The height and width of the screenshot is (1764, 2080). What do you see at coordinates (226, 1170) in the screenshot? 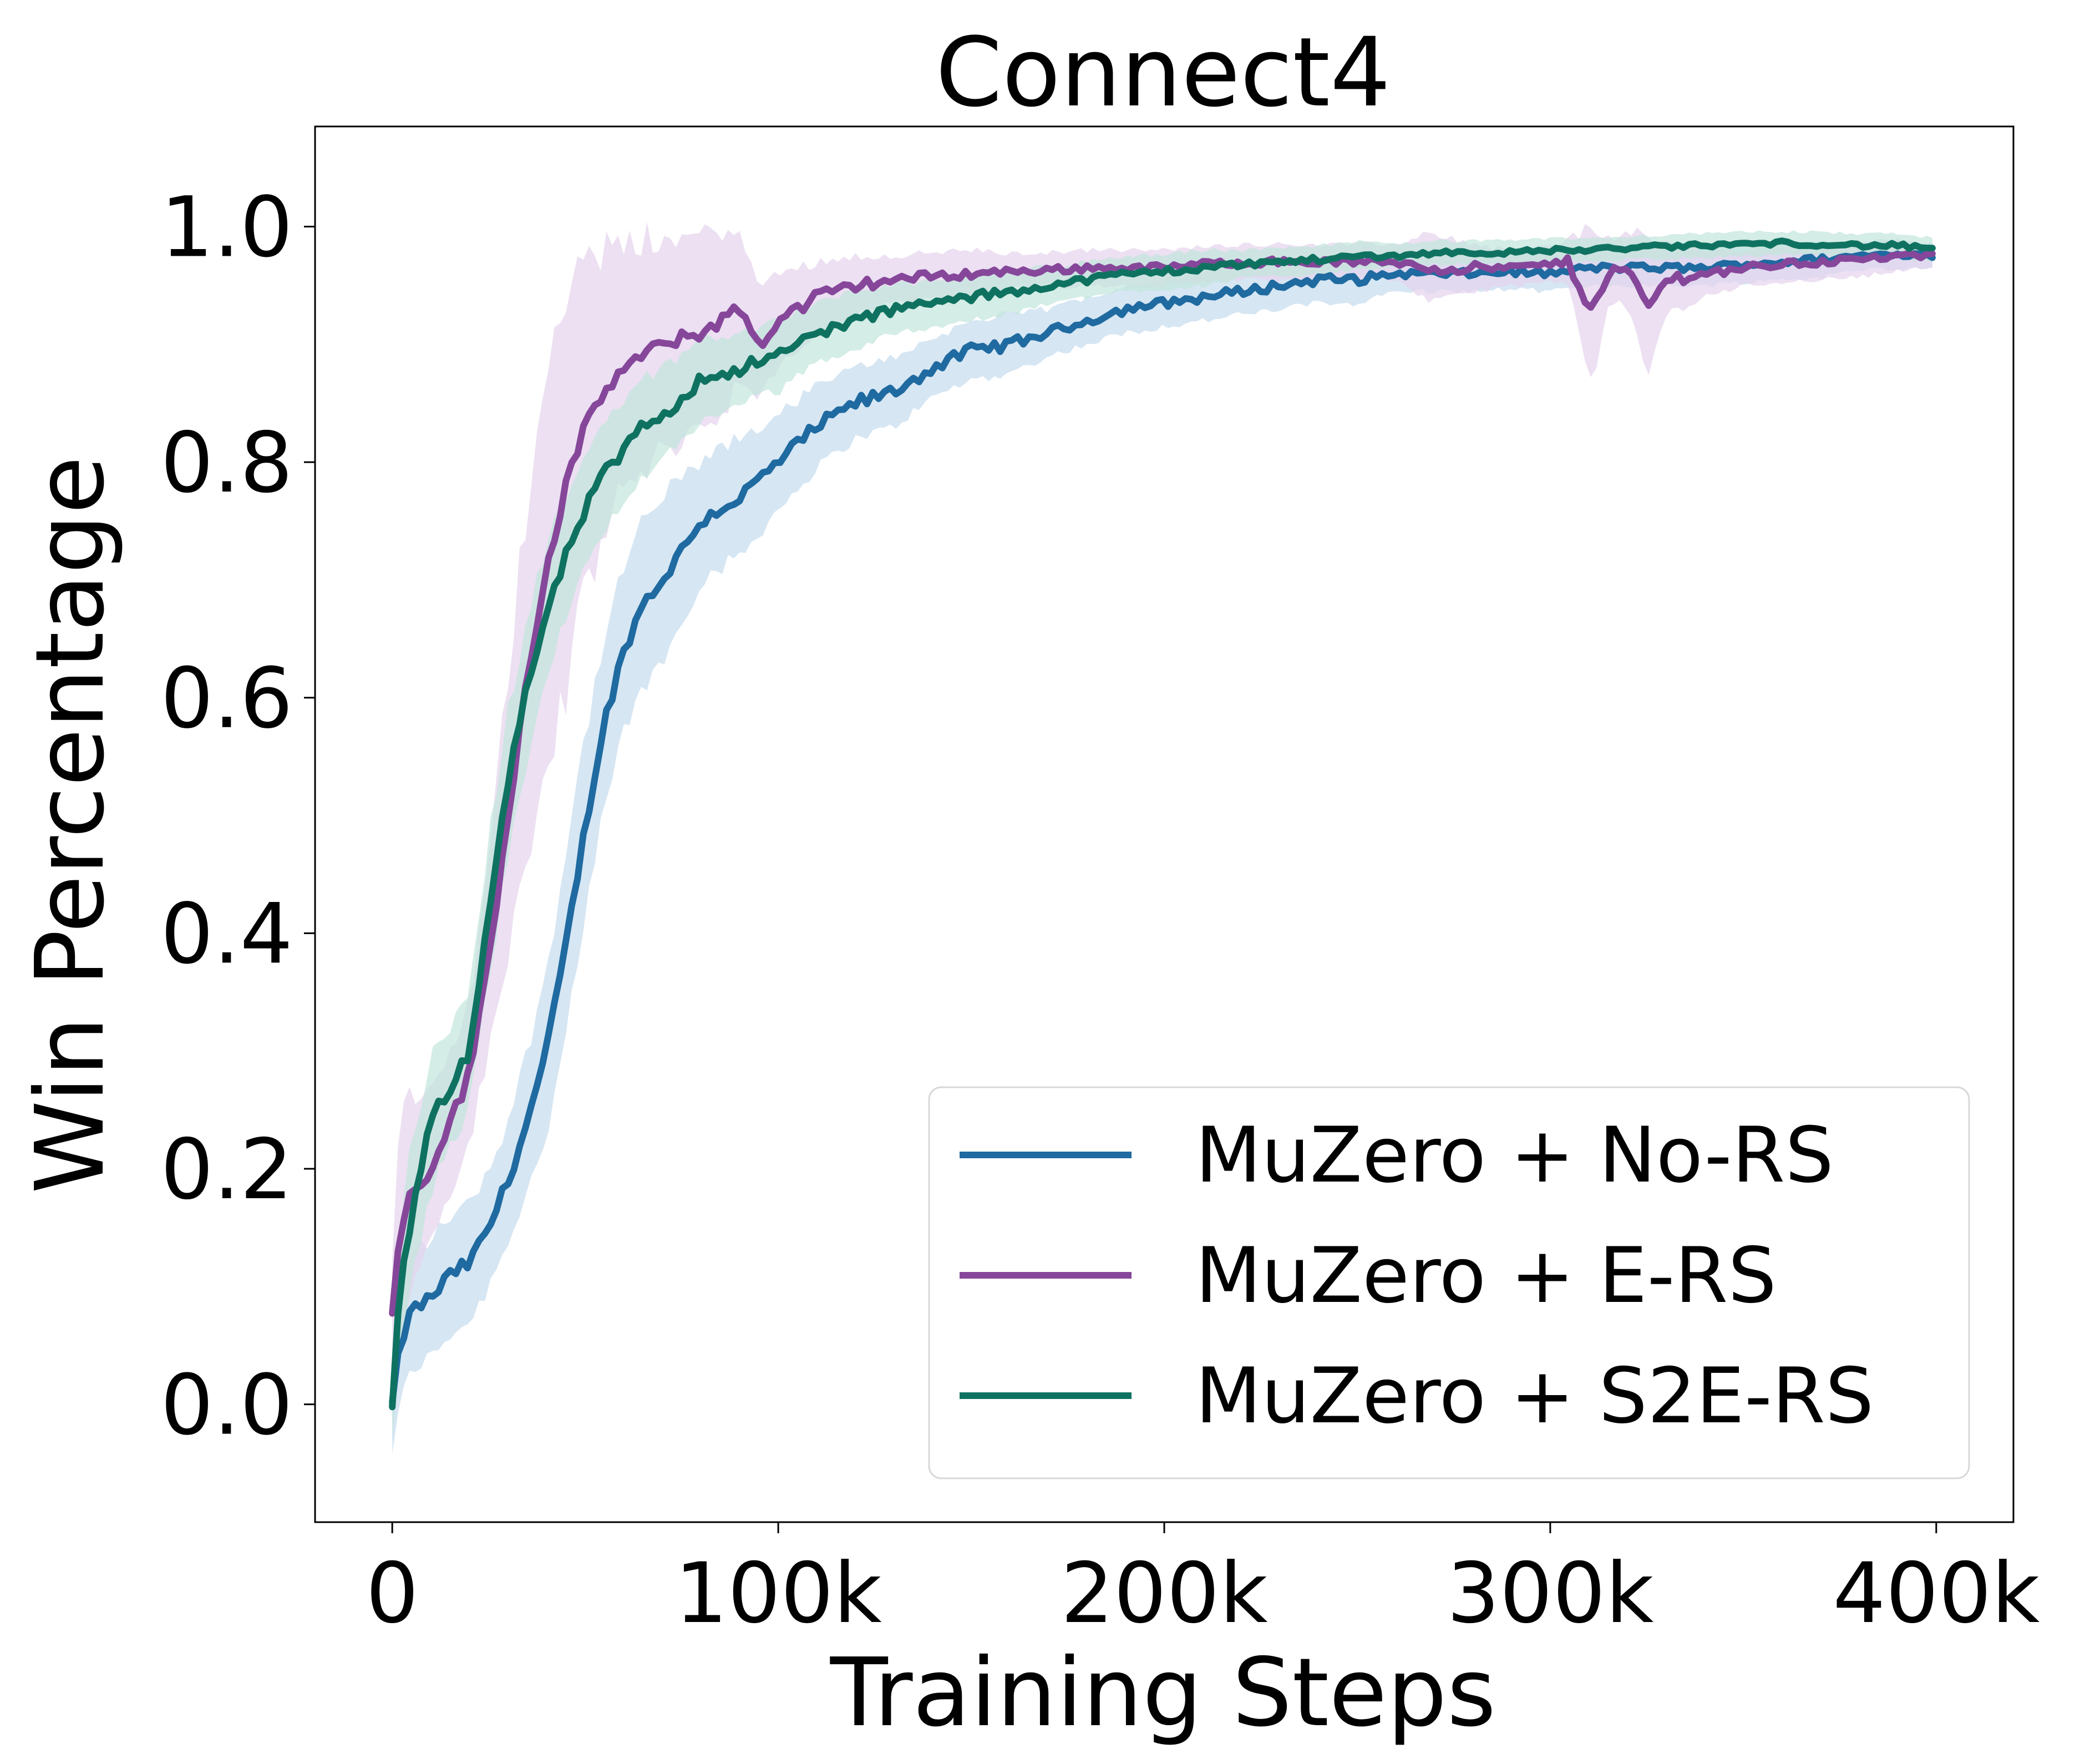
I see `y-tick-label: 0.2` at bounding box center [226, 1170].